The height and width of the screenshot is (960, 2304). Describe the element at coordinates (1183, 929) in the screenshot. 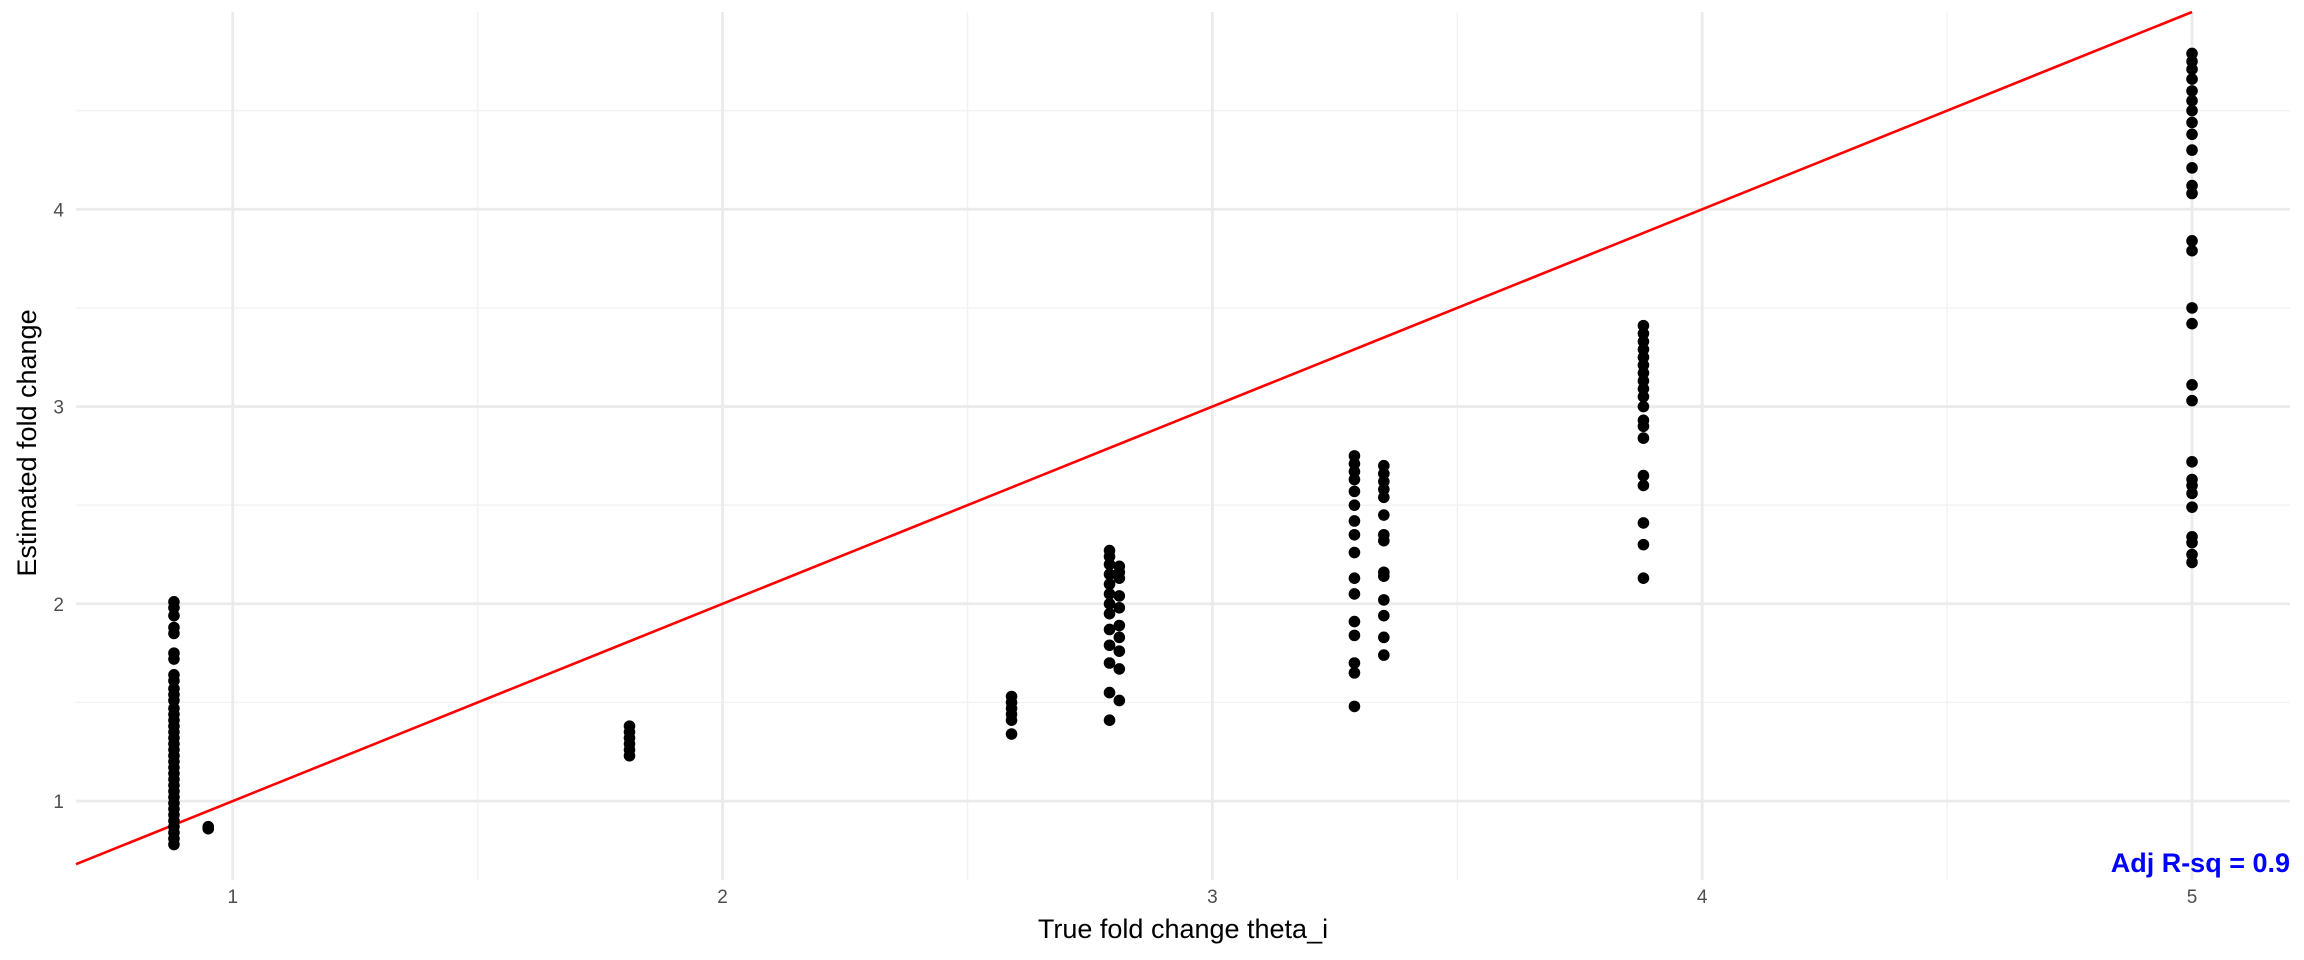

I see `x-axis-title: True fold change theta_i` at that location.